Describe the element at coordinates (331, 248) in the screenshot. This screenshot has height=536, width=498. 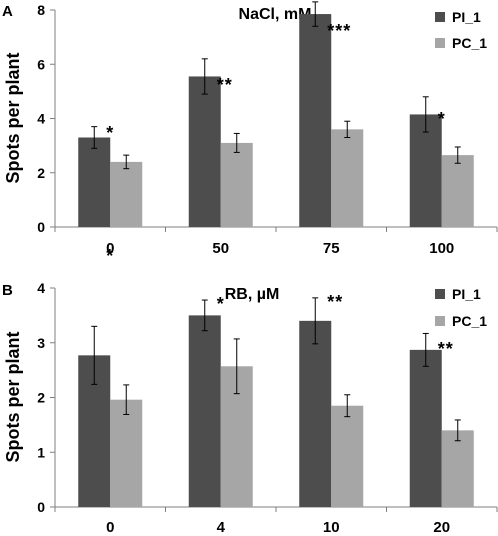
I see `x-tick-label: 75` at that location.